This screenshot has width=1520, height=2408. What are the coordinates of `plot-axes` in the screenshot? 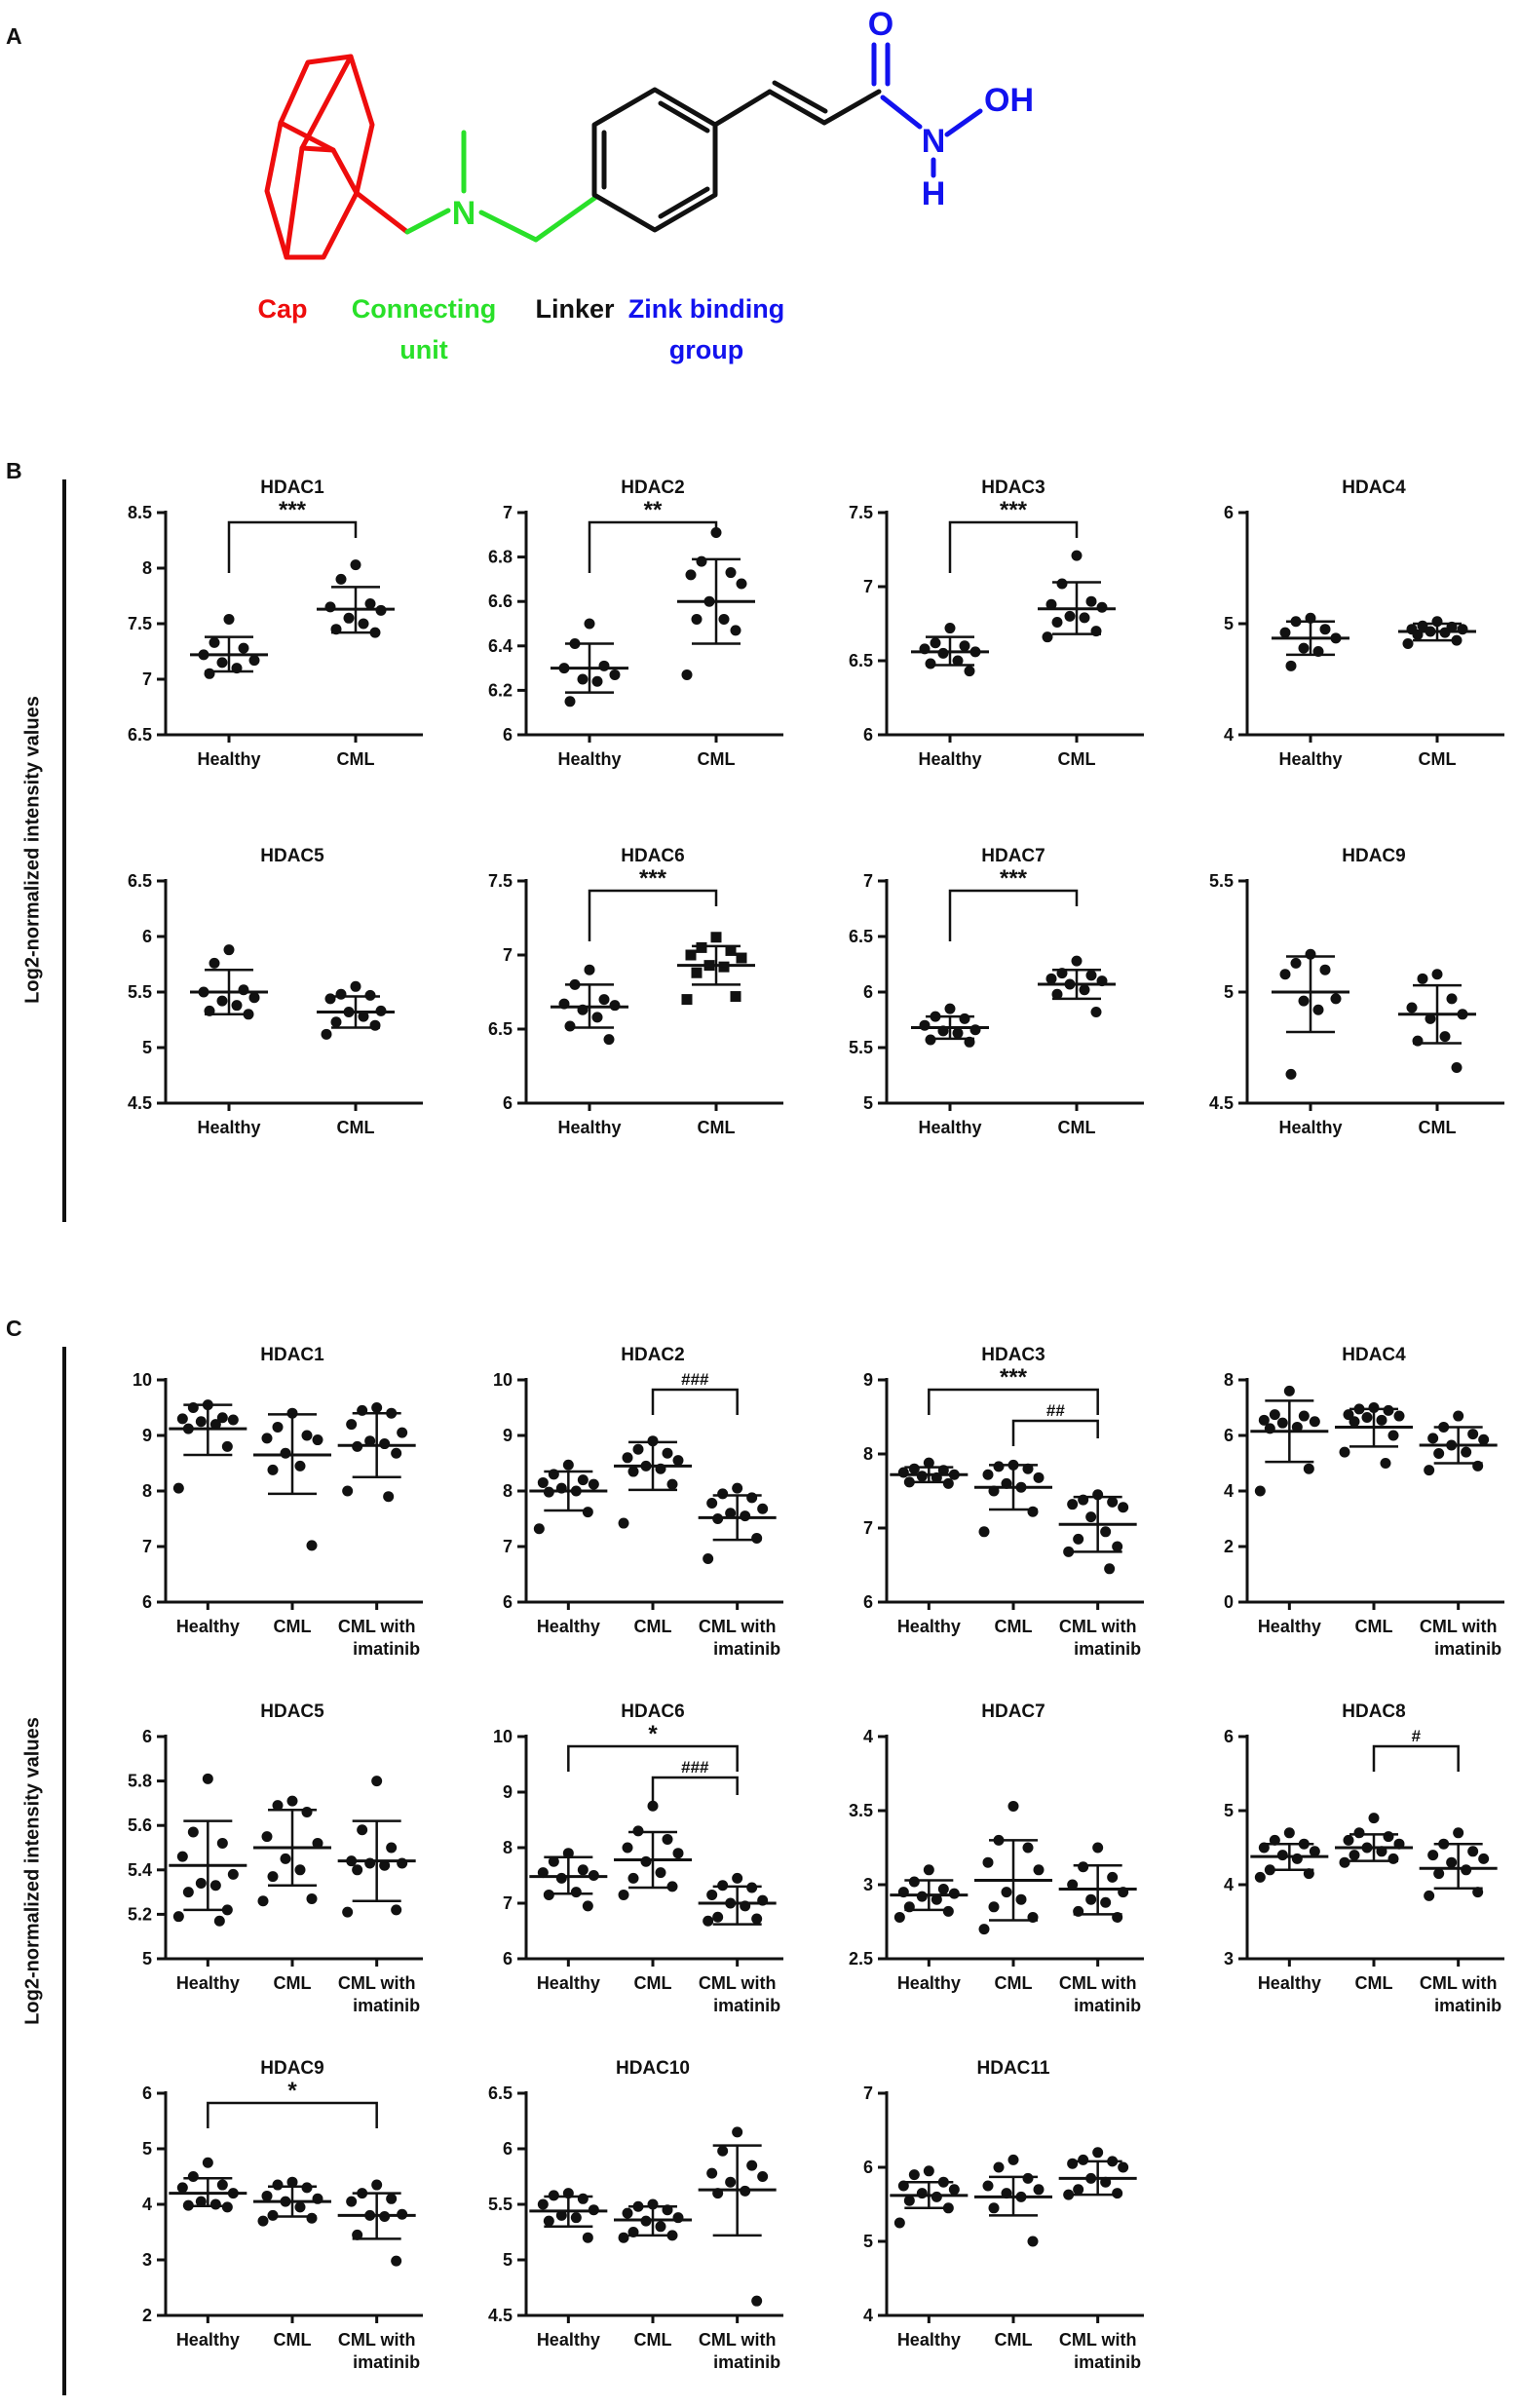 It's located at (1015, 624).